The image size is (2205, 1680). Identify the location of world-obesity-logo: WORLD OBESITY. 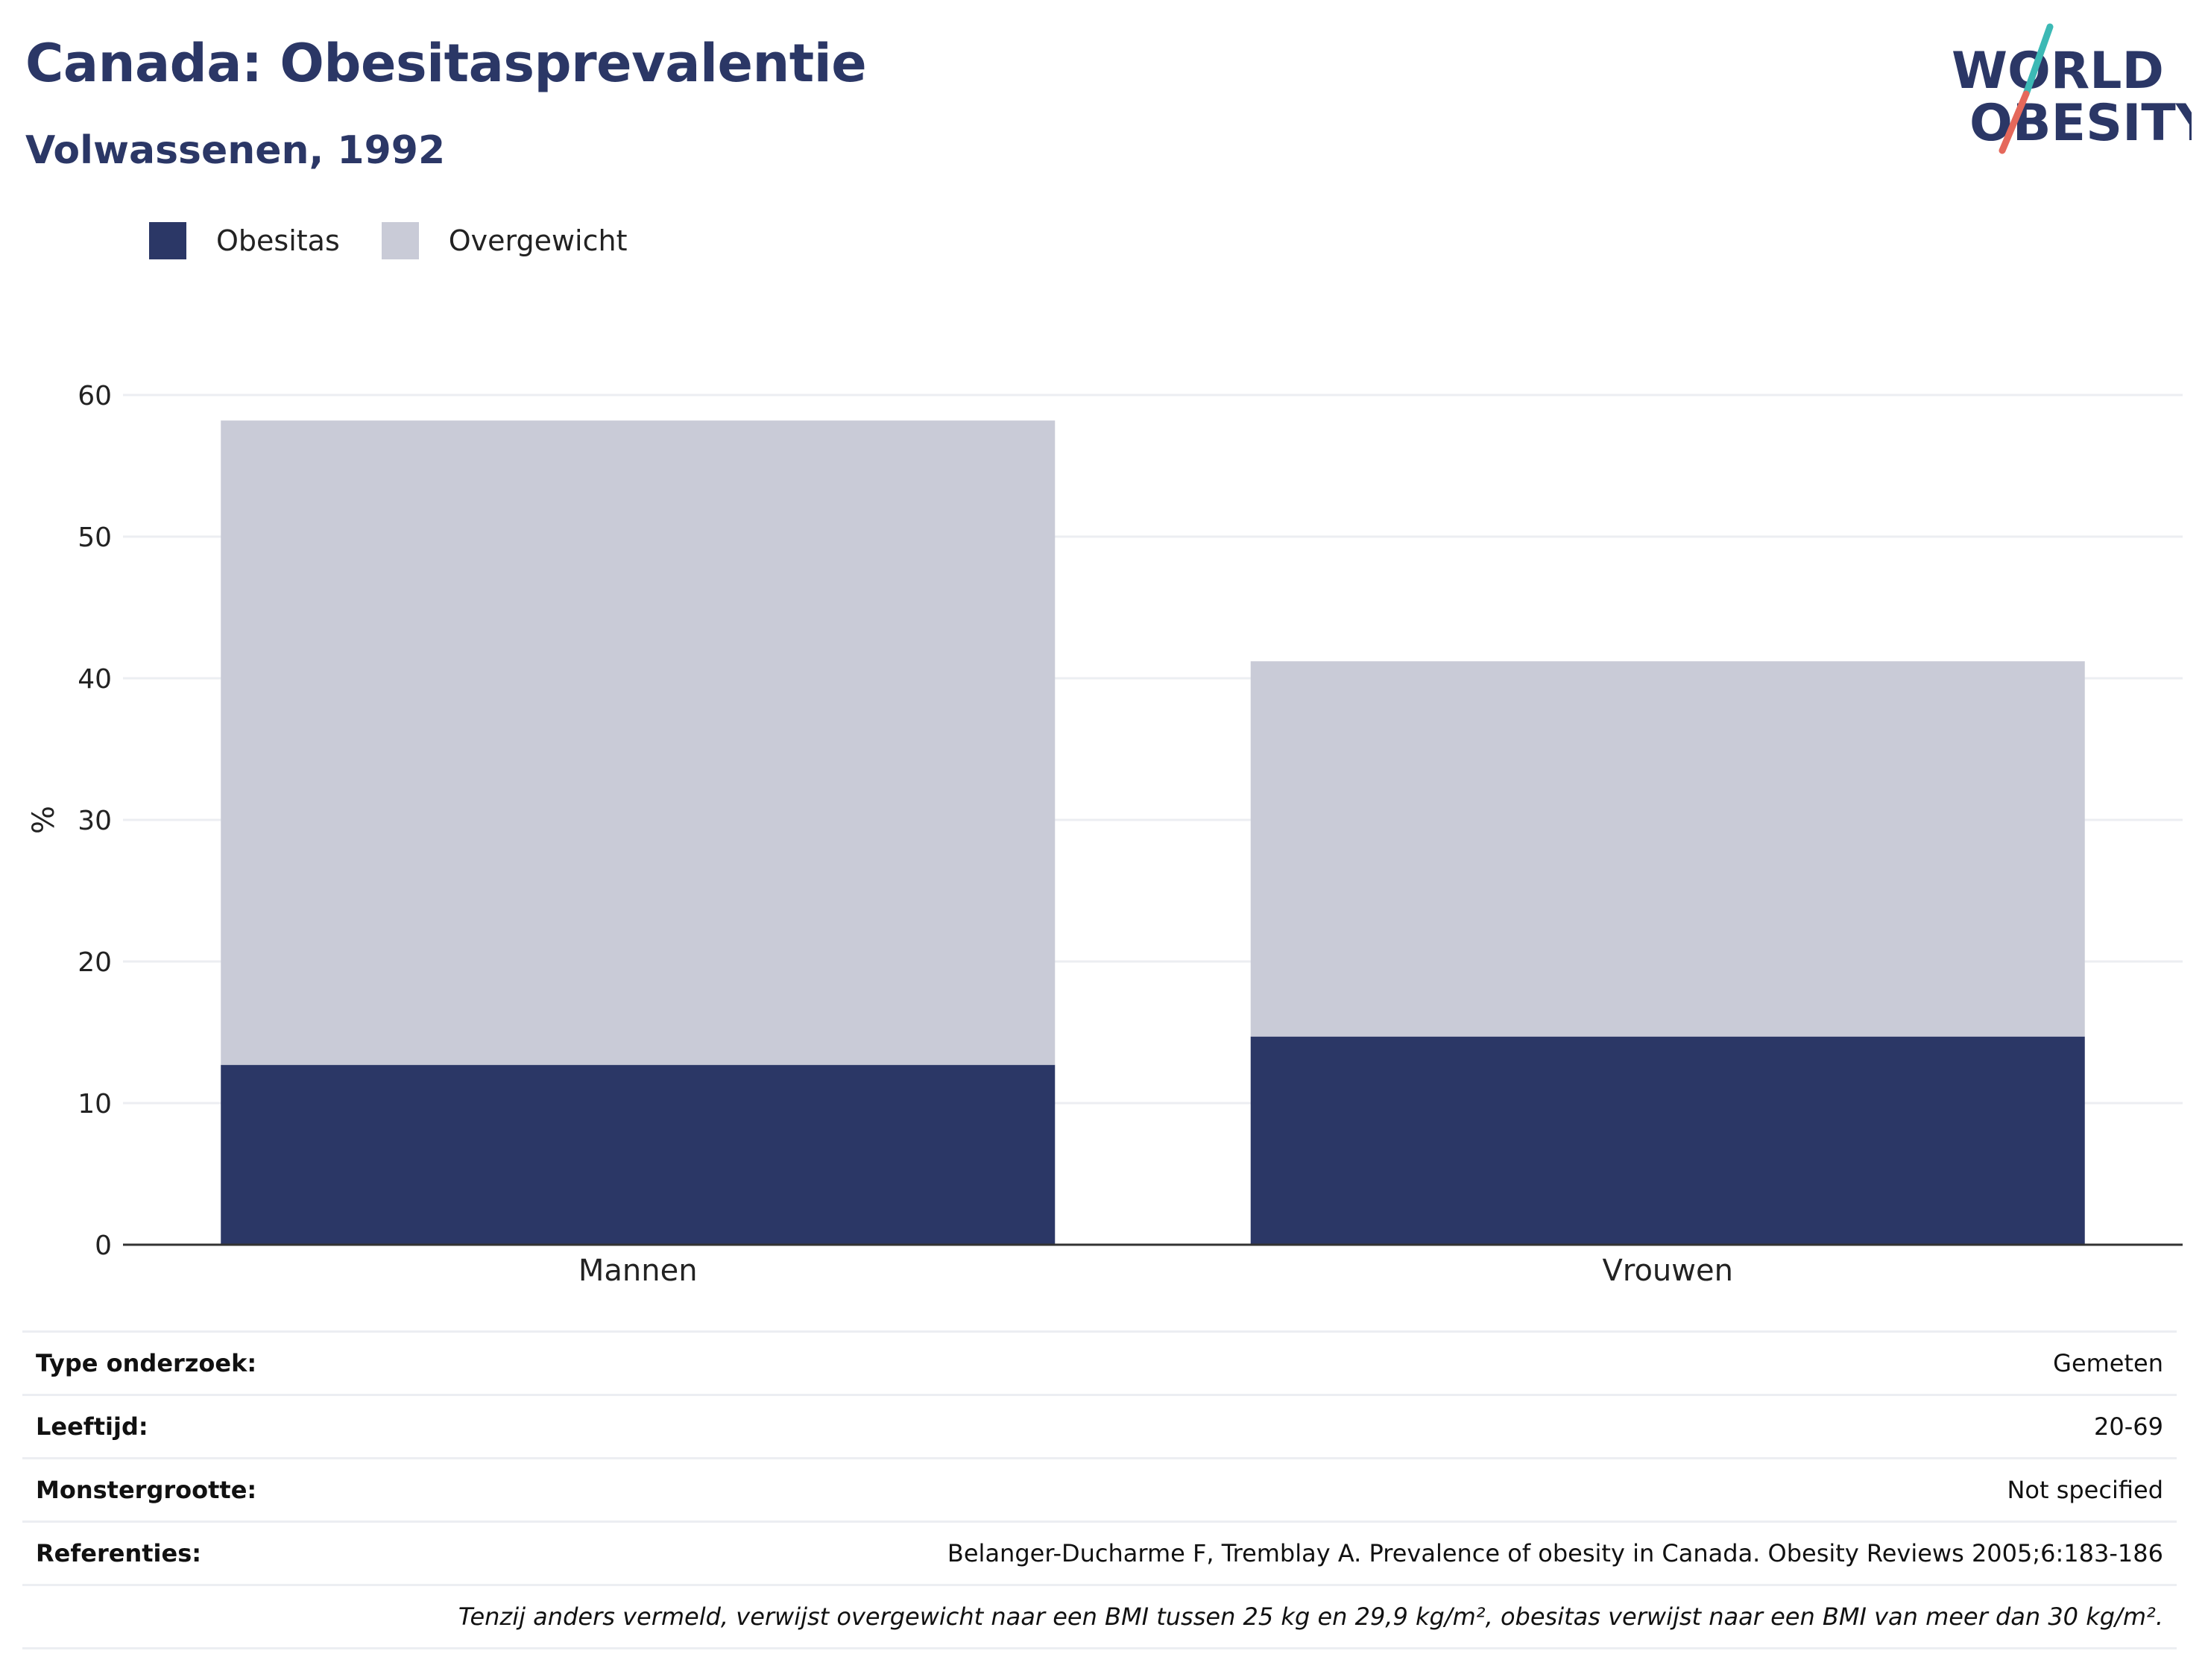
(2072, 88).